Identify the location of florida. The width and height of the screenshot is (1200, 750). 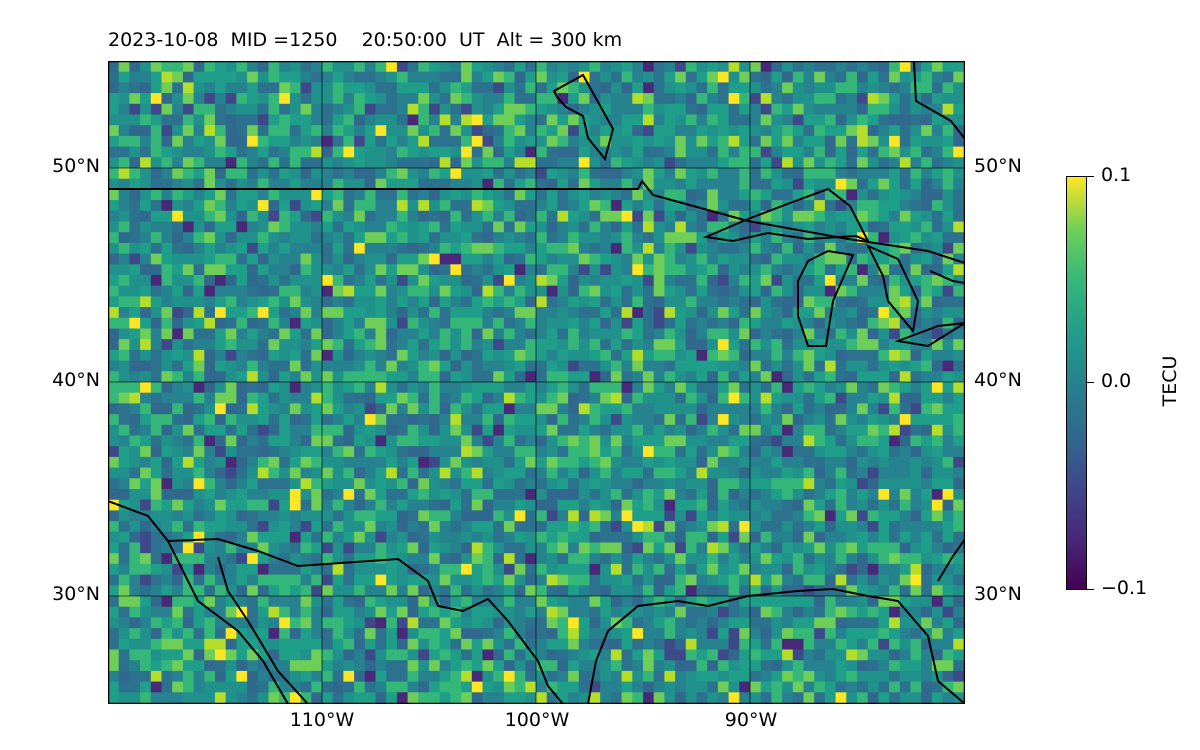
(951, 560).